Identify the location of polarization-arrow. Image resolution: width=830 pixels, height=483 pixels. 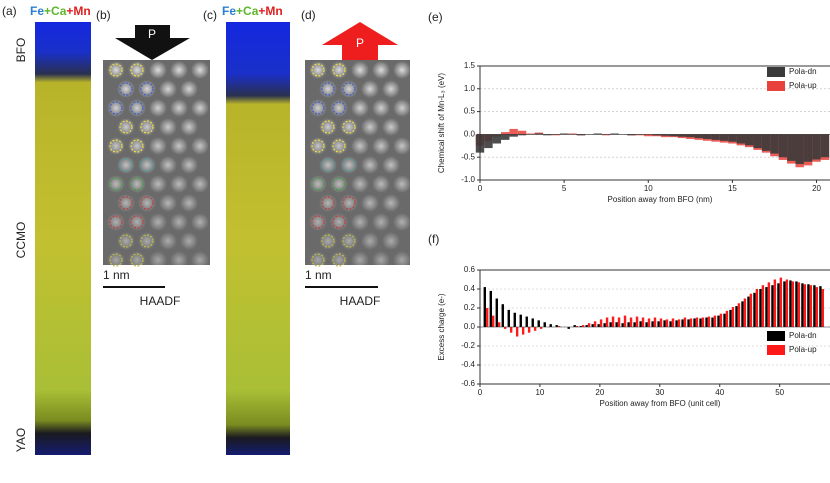
(152, 42).